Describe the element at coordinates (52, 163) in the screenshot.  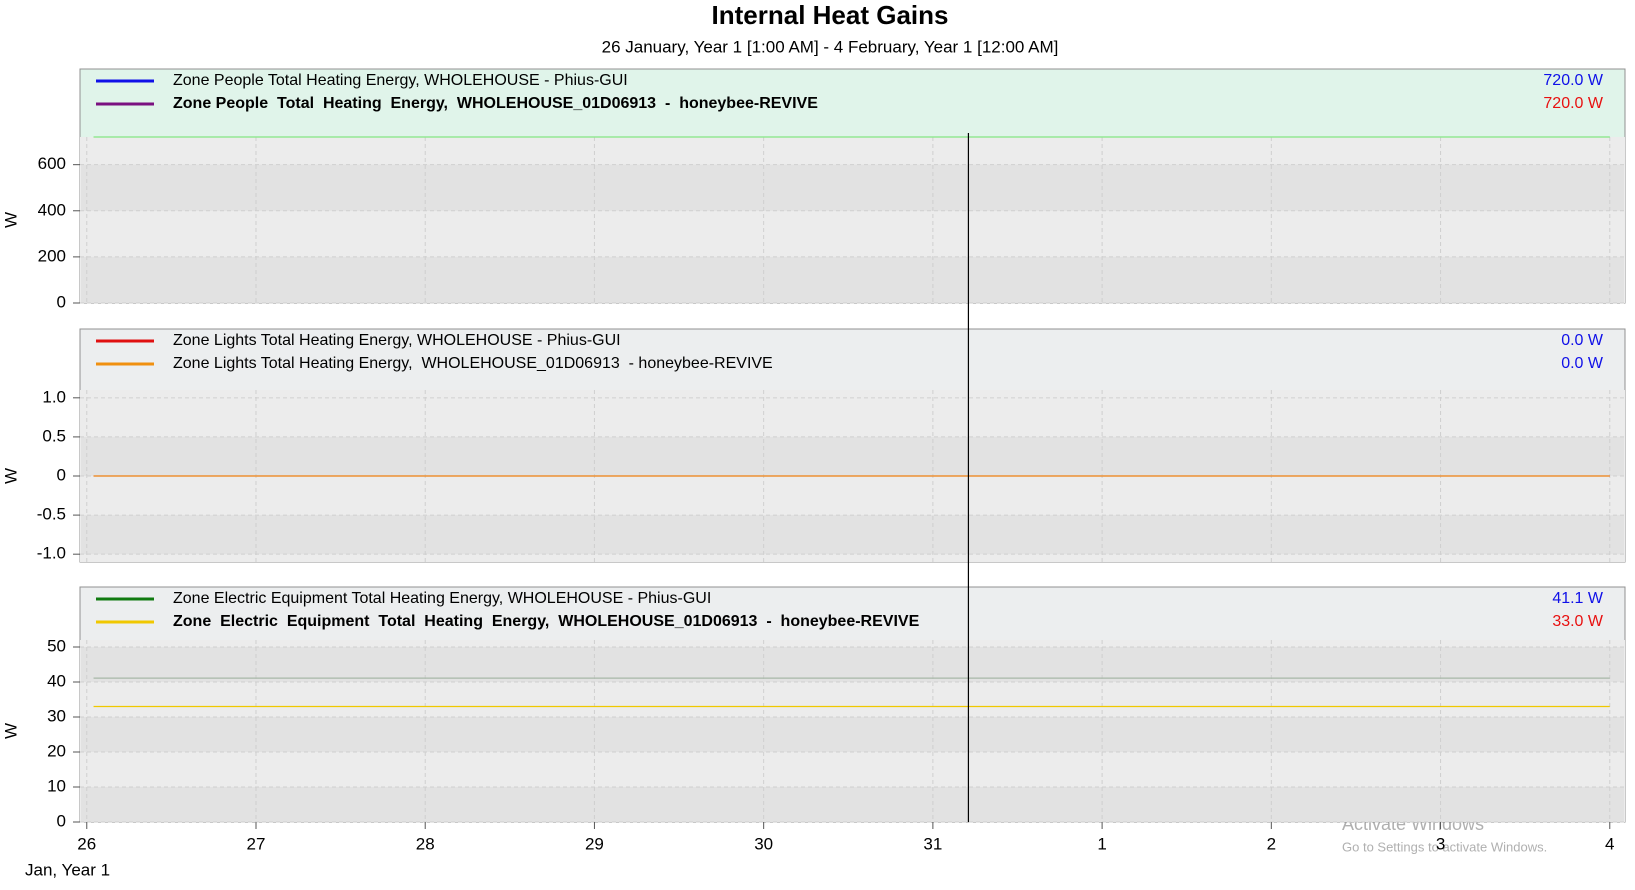
I see `y-tick-label: 600` at that location.